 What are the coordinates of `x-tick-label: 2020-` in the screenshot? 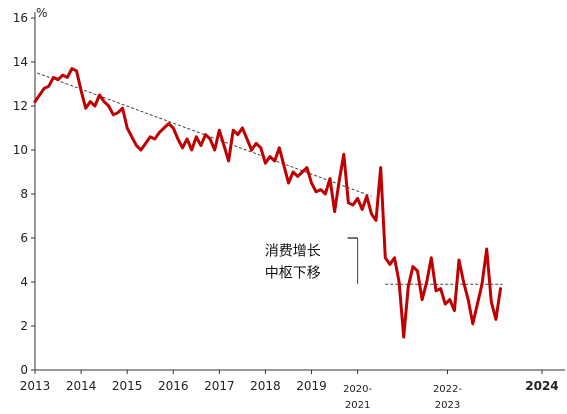 It's located at (357, 389).